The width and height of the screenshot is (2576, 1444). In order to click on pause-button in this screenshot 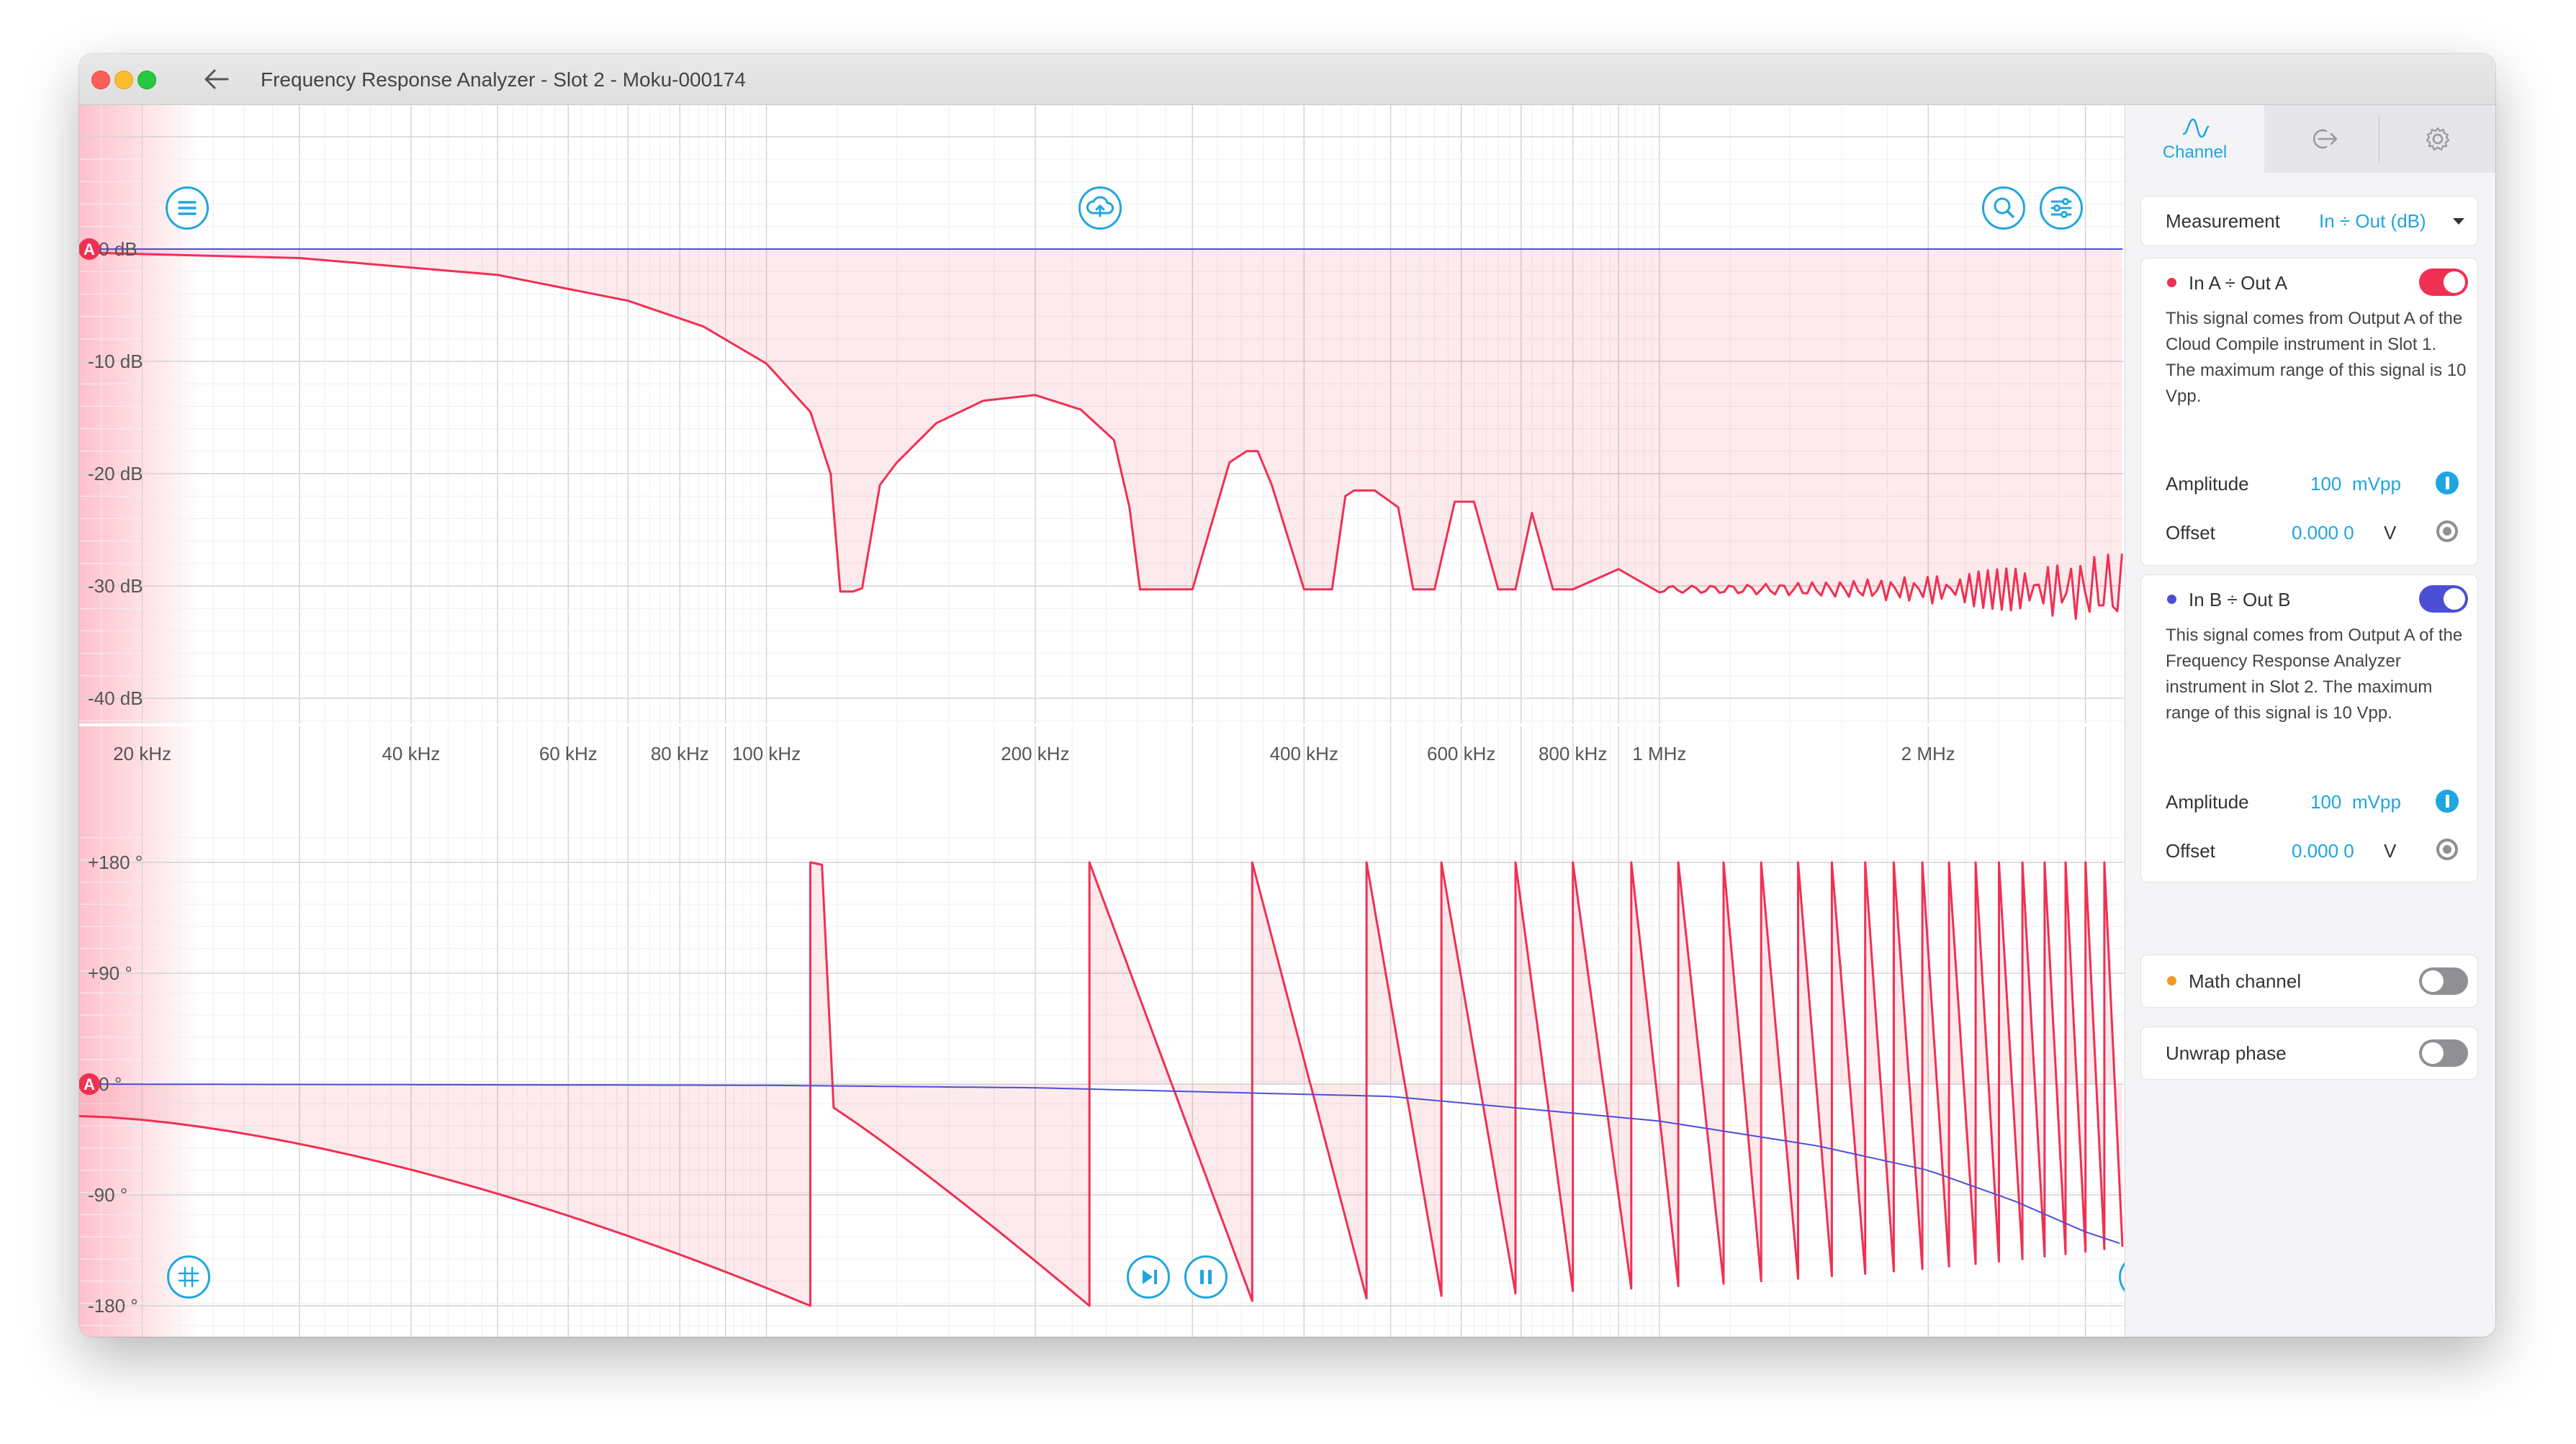, I will do `click(1206, 1277)`.